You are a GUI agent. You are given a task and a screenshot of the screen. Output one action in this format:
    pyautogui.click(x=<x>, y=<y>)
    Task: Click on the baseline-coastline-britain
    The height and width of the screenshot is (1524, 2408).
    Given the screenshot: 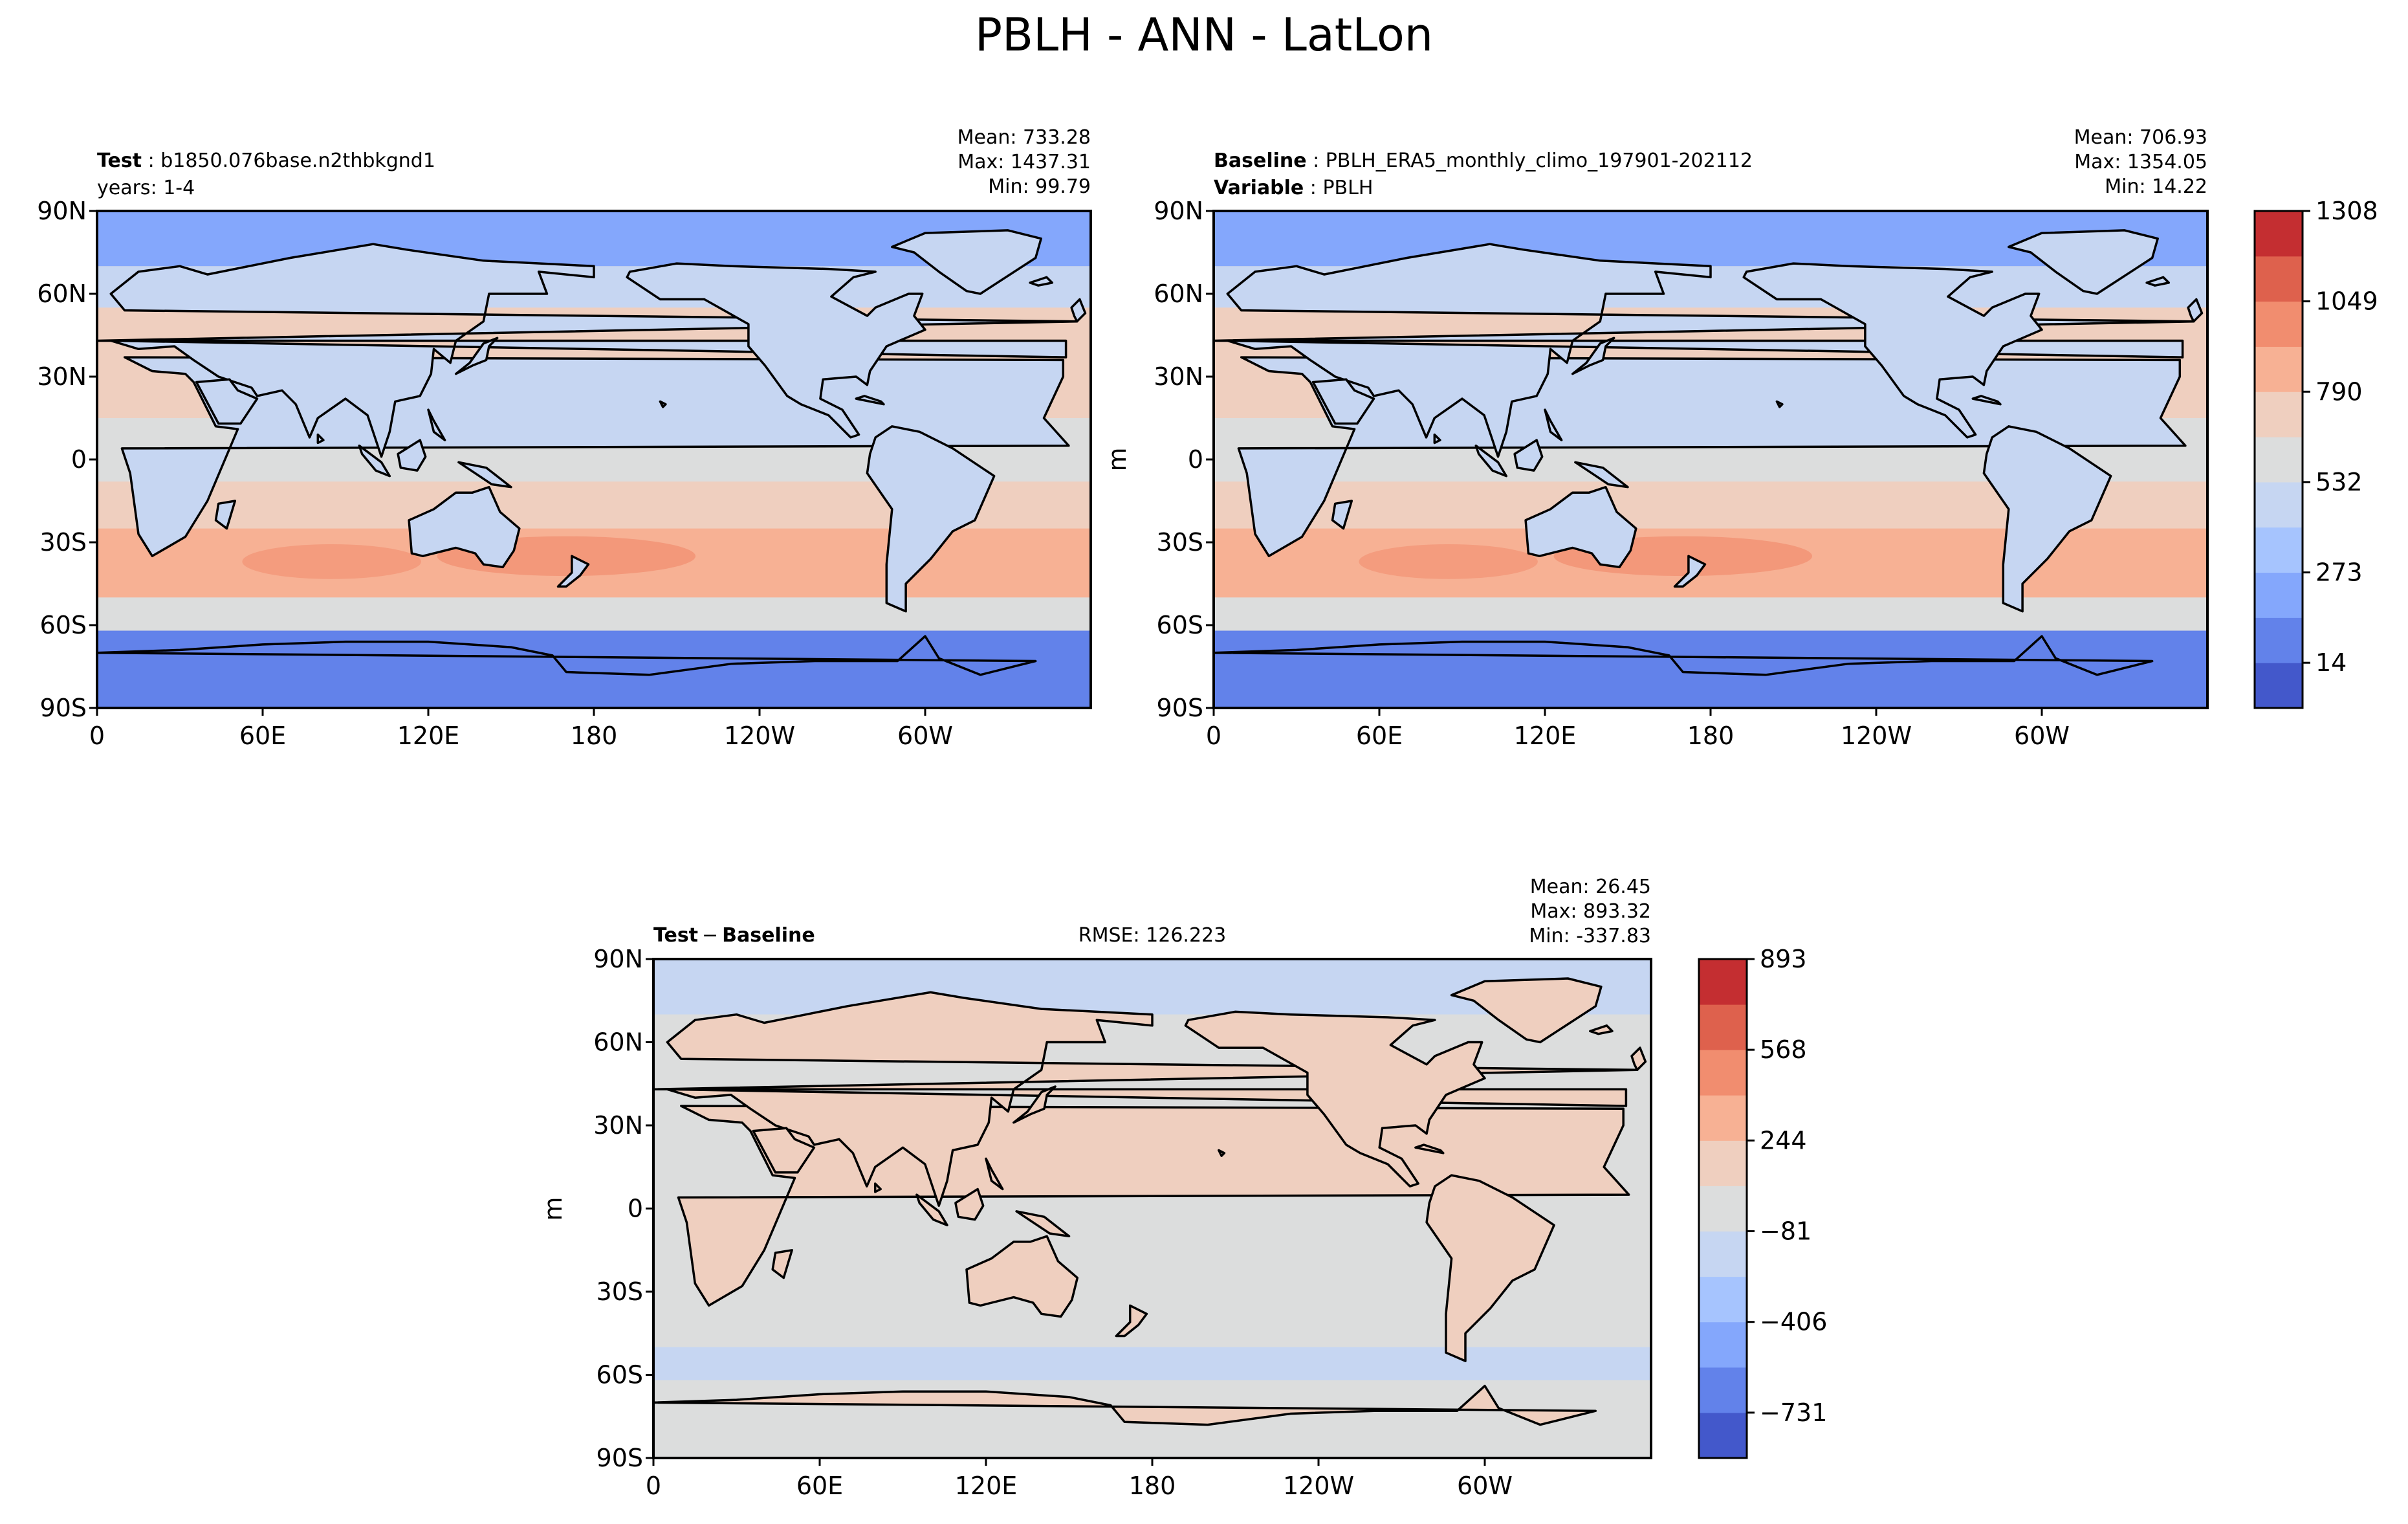 What is the action you would take?
    pyautogui.click(x=2195, y=310)
    